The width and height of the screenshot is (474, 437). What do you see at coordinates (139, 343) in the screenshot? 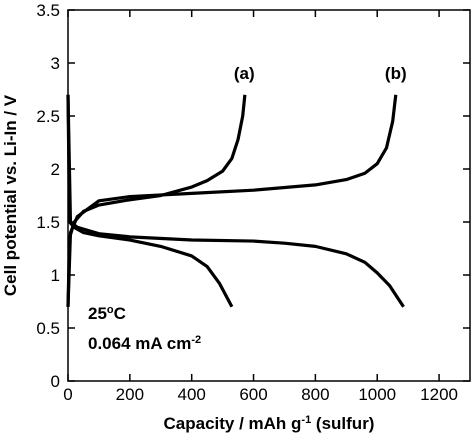
I see `condition-part: 0.064 mA cm` at bounding box center [139, 343].